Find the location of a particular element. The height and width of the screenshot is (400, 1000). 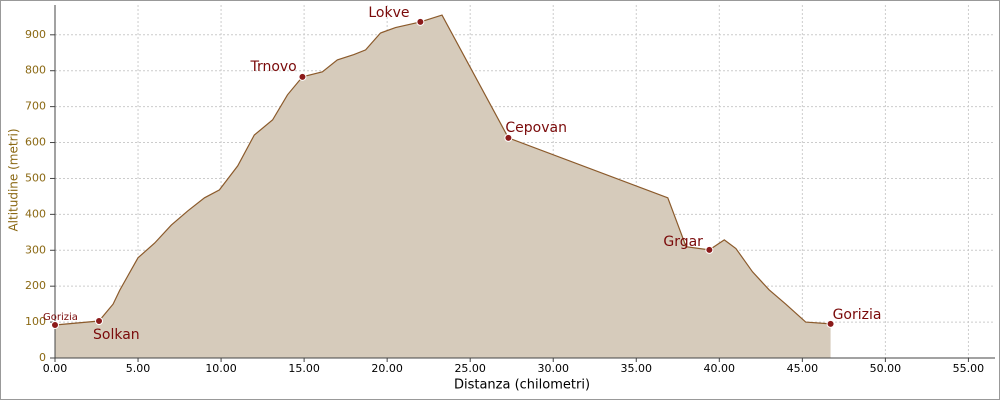

y-tick-label: 100 is located at coordinates (35, 321).